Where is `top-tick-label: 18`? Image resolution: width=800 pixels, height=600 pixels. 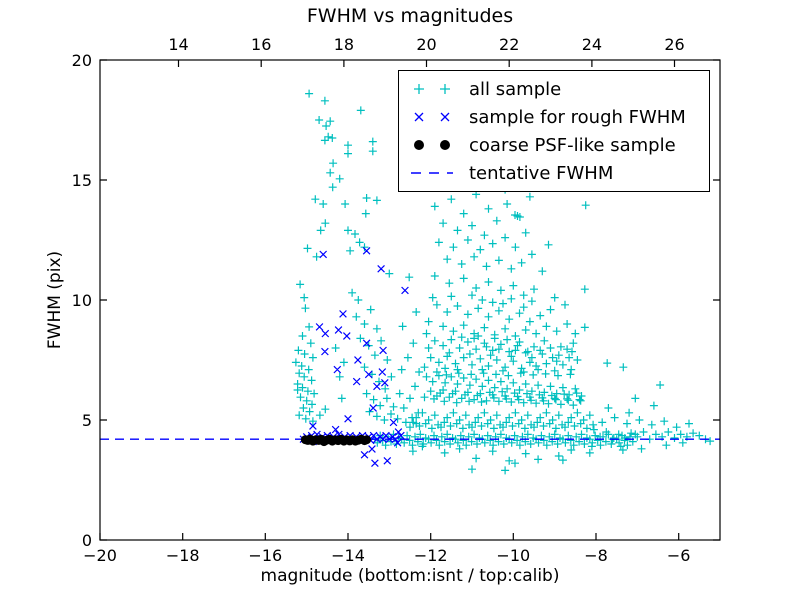 top-tick-label: 18 is located at coordinates (344, 44).